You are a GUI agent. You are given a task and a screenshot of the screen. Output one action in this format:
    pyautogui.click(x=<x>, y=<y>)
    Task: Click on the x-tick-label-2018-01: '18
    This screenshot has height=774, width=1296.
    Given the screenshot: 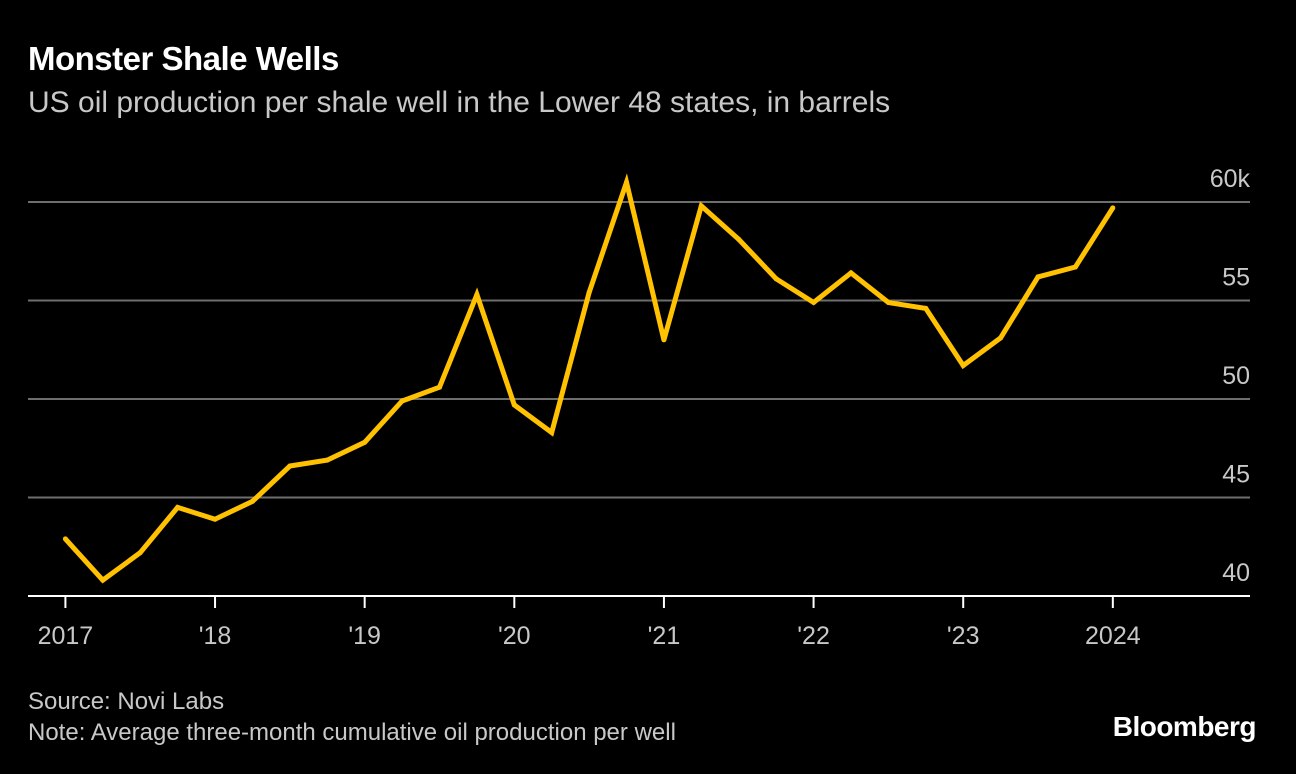 What is the action you would take?
    pyautogui.click(x=215, y=636)
    